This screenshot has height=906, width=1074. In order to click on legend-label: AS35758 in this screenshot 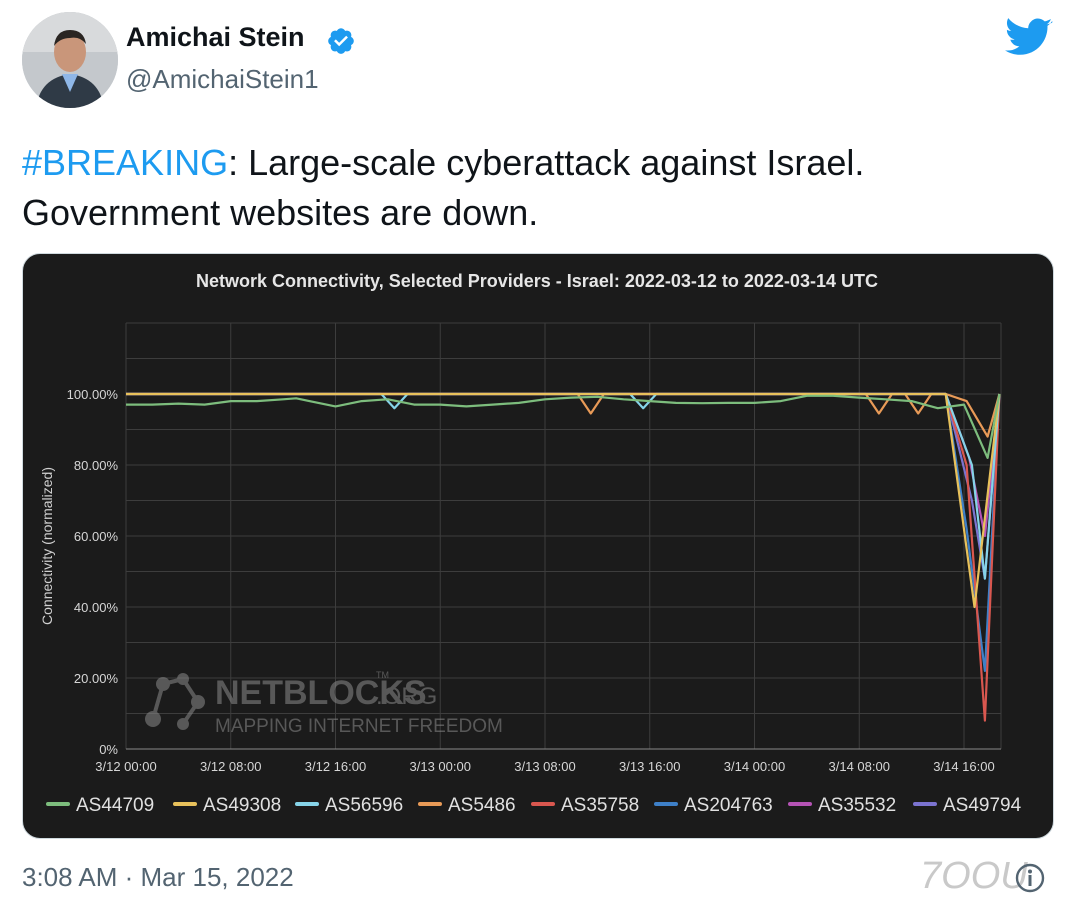, I will do `click(600, 805)`.